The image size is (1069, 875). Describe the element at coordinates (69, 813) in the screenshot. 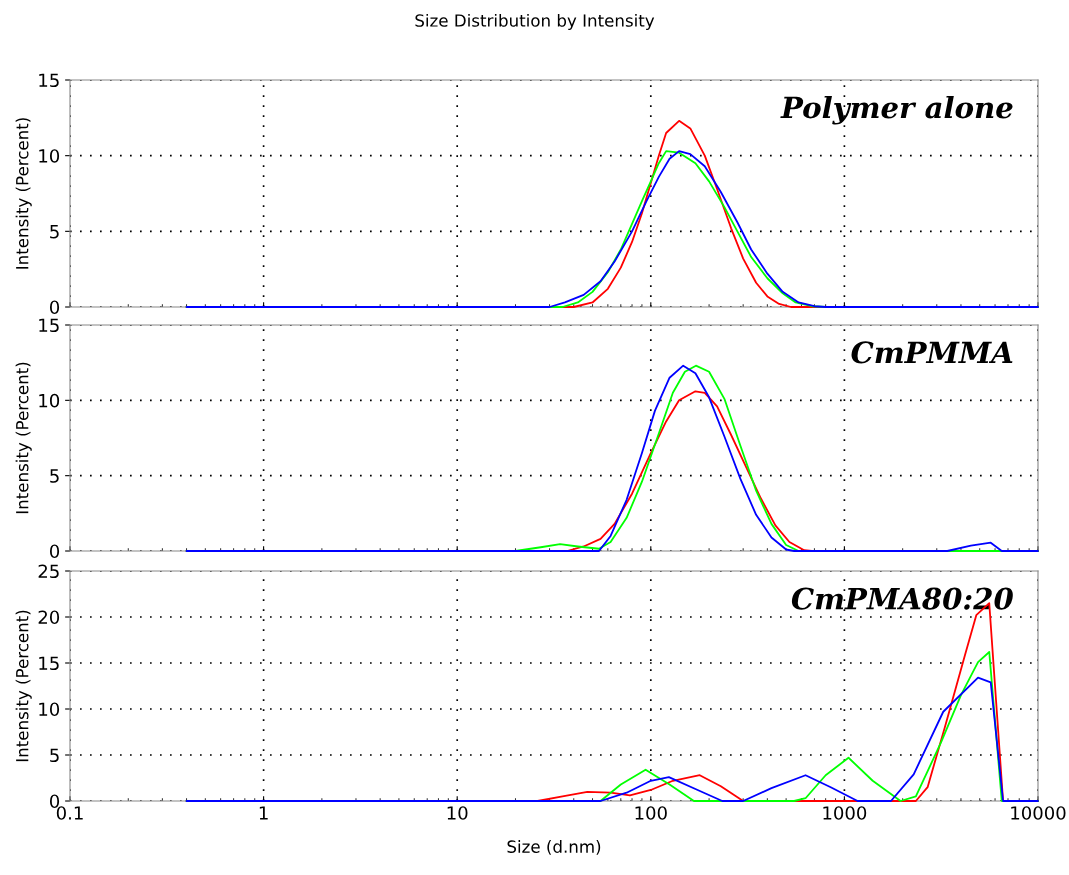

I see `x-tick-label: 0.1` at that location.